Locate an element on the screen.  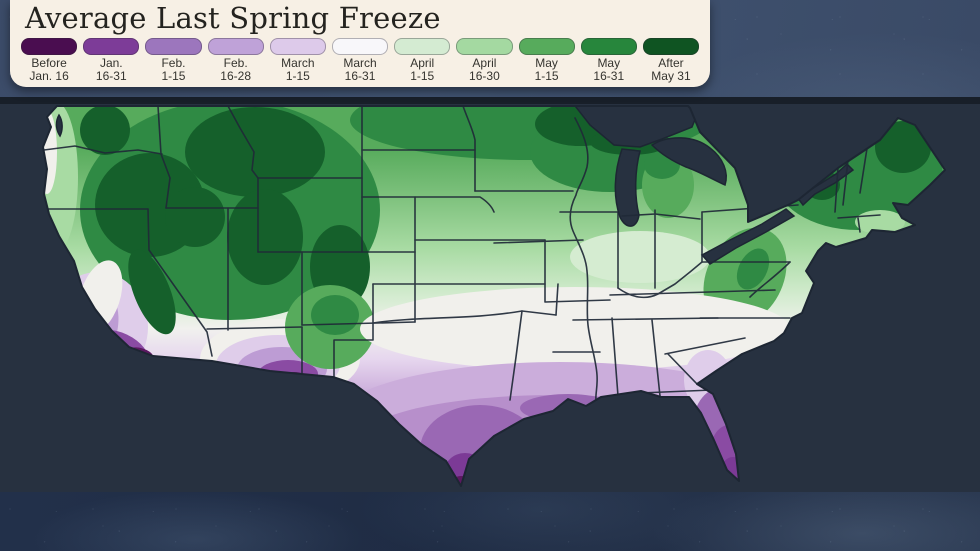
frost-texture is located at coordinates (490, 521).